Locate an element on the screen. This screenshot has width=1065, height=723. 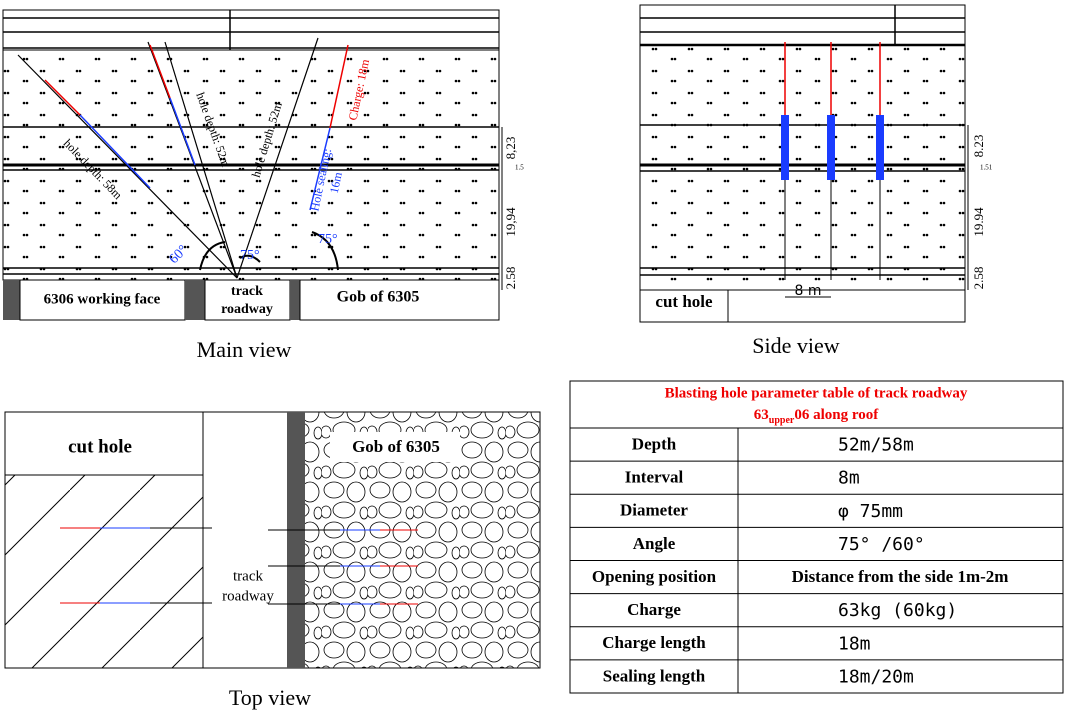
thickness: 19,94 is located at coordinates (510, 222).